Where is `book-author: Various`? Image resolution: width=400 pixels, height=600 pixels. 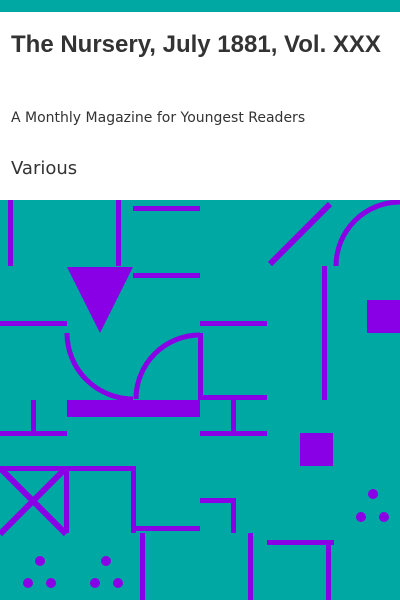 book-author: Various is located at coordinates (44, 168).